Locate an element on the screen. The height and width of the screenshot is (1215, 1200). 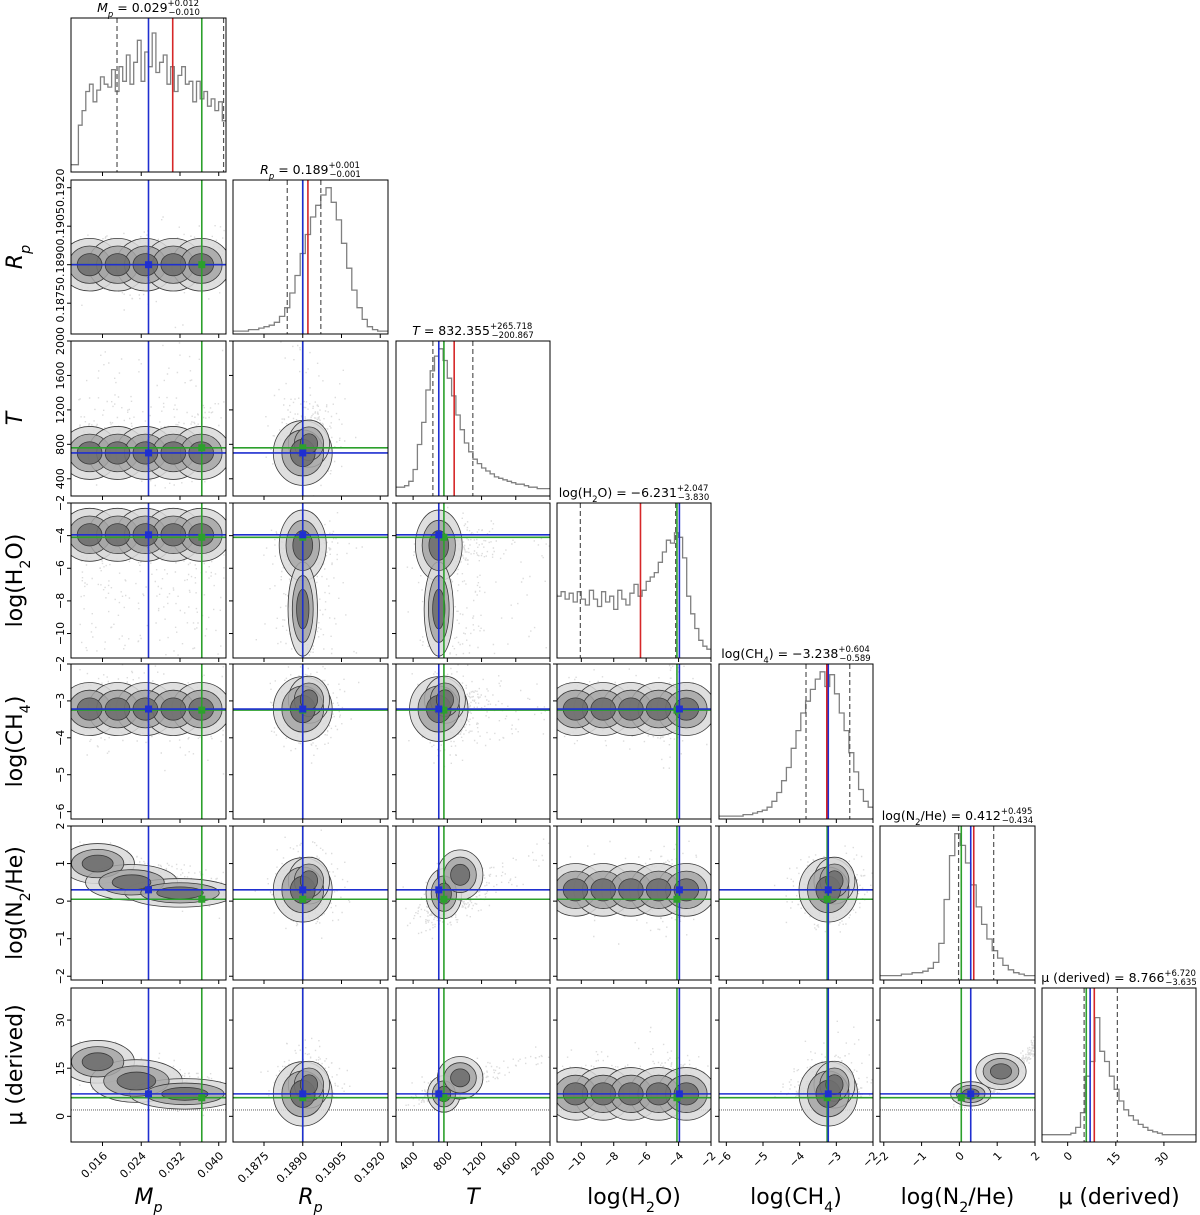
histogram-Rp is located at coordinates (310, 259).